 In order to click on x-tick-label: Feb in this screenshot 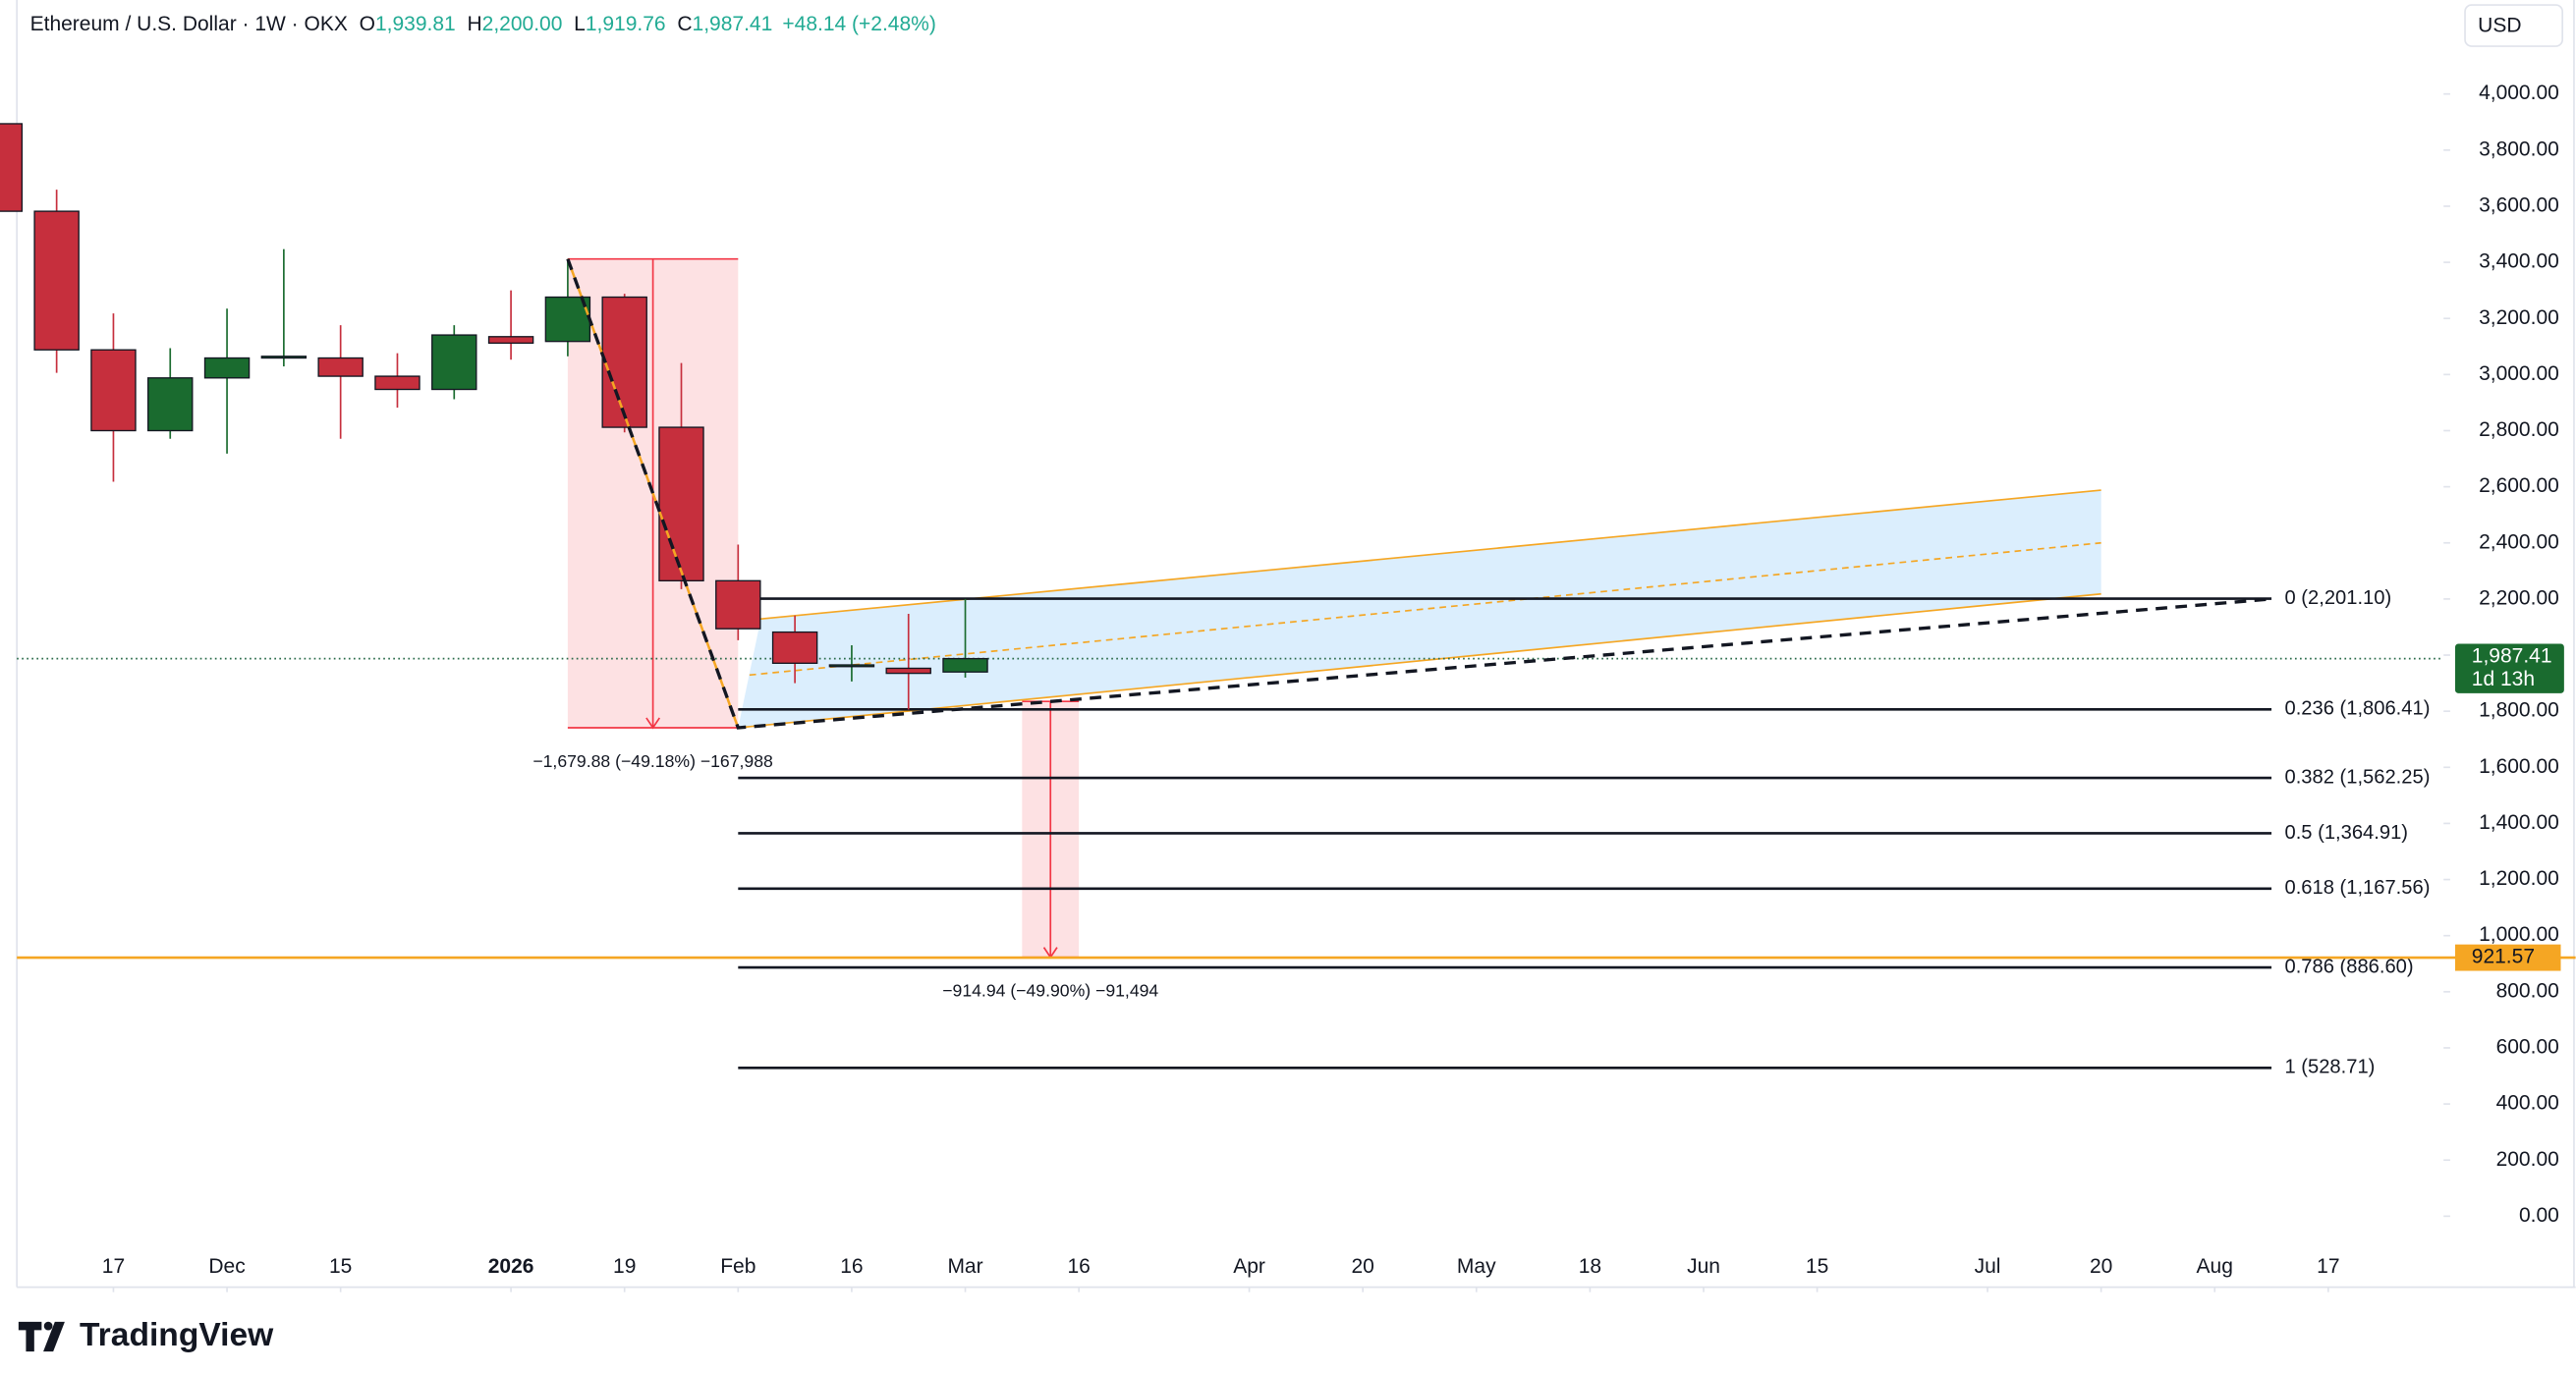, I will do `click(738, 1267)`.